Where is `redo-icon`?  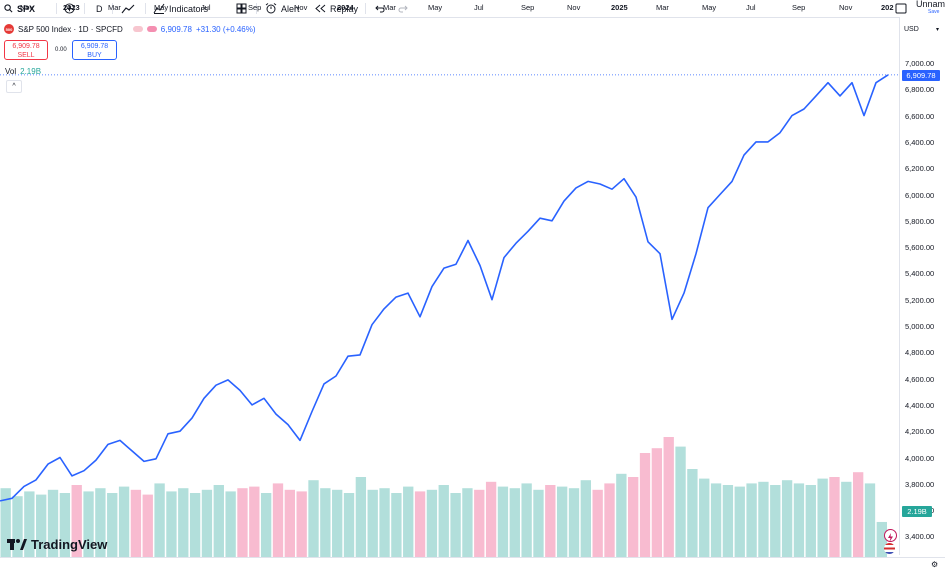 redo-icon is located at coordinates (403, 8).